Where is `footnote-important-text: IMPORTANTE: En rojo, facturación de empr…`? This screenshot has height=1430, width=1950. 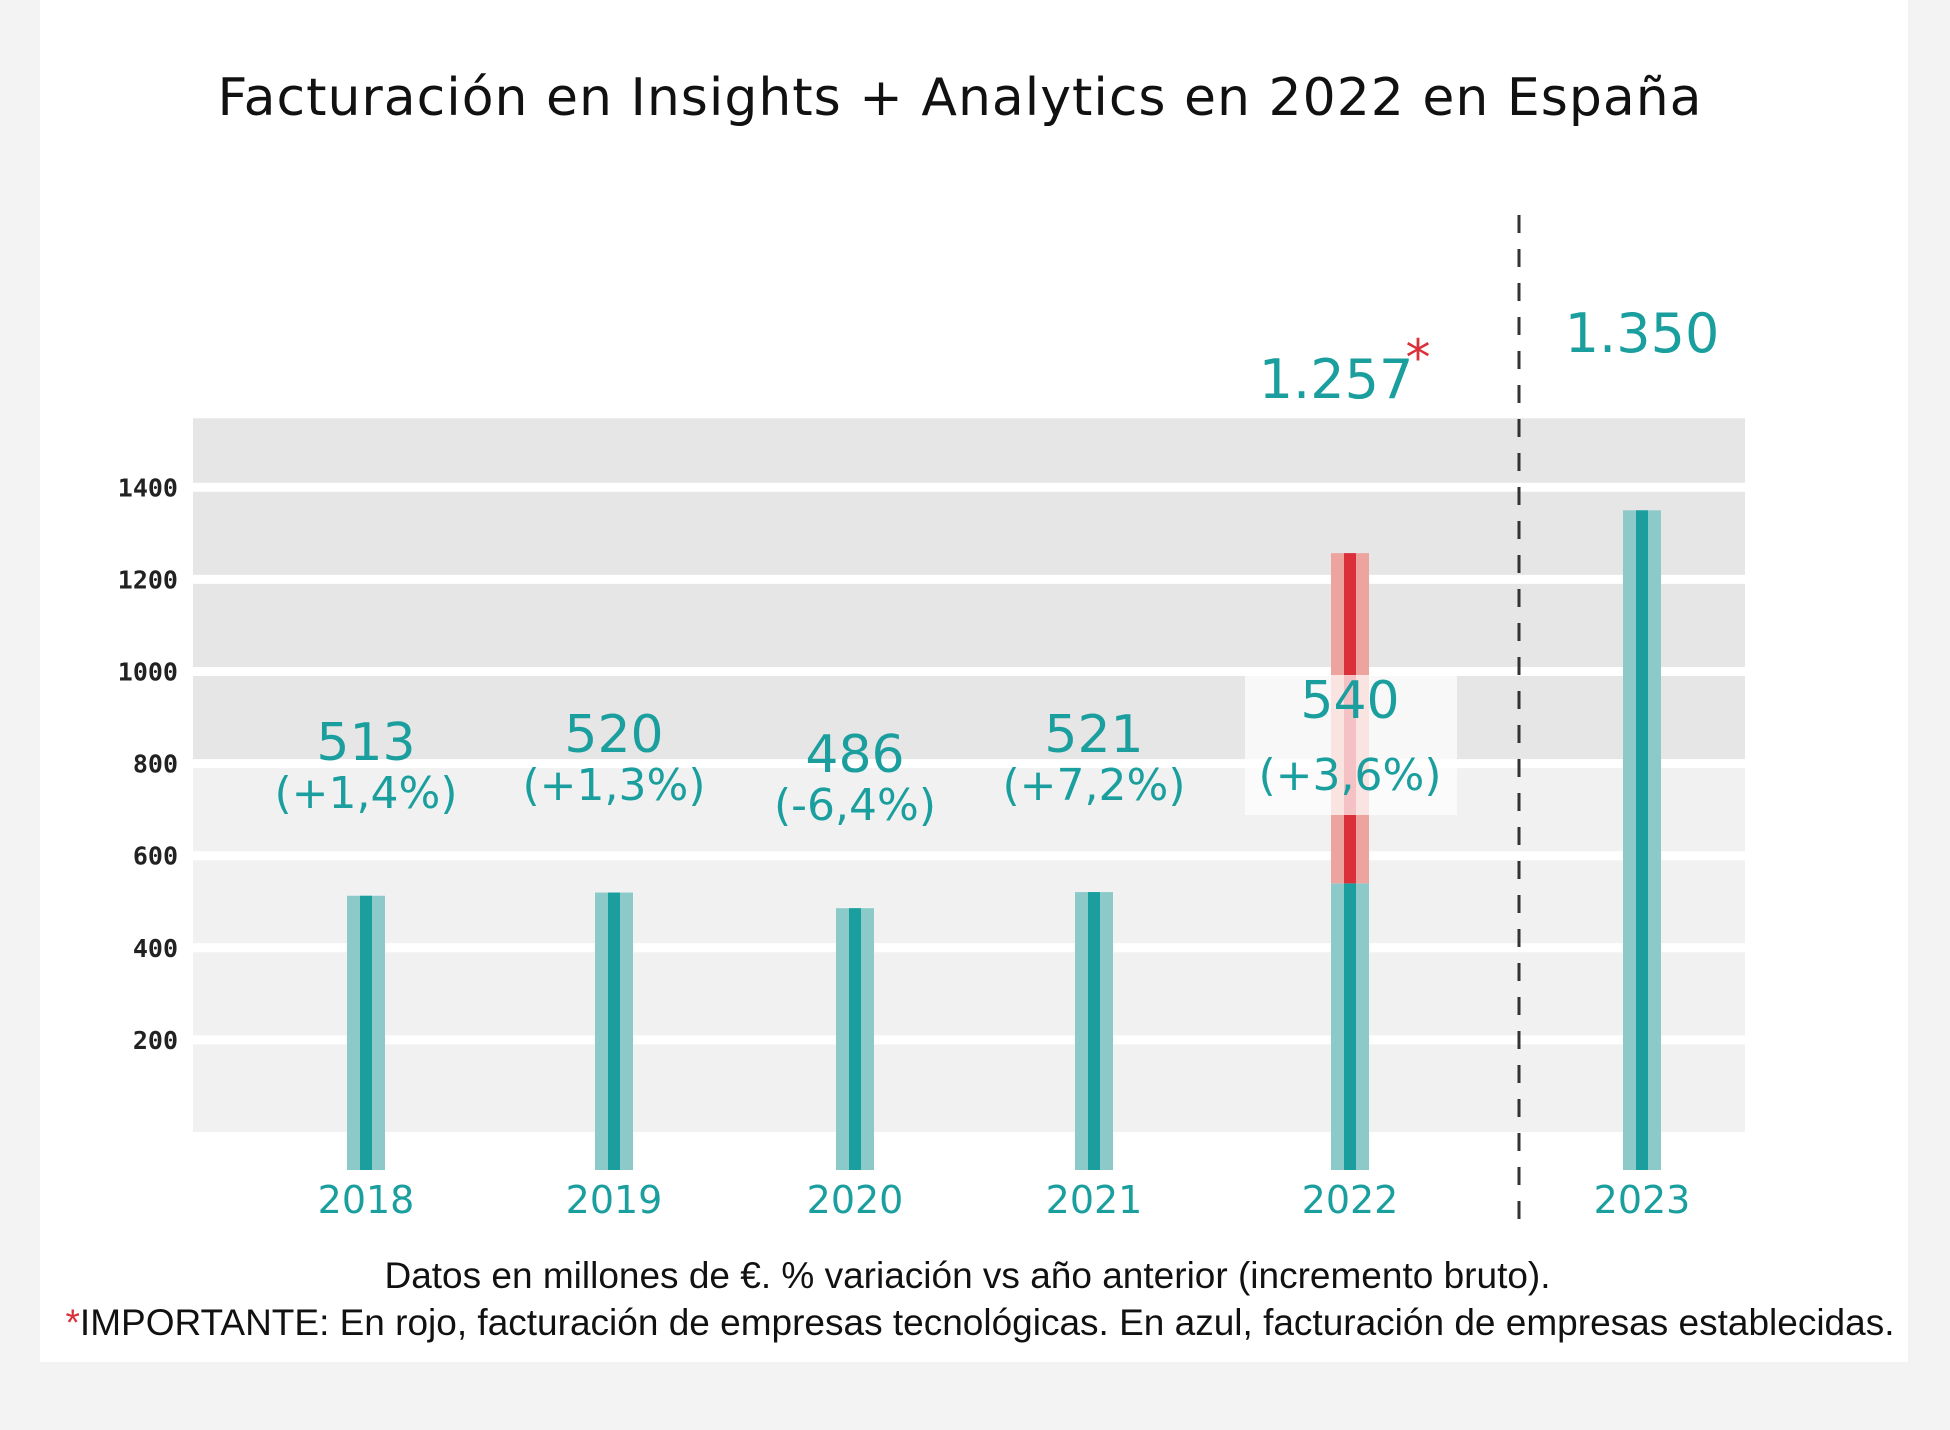
footnote-important-text: IMPORTANTE: En rojo, facturación de empr… is located at coordinates (987, 1322).